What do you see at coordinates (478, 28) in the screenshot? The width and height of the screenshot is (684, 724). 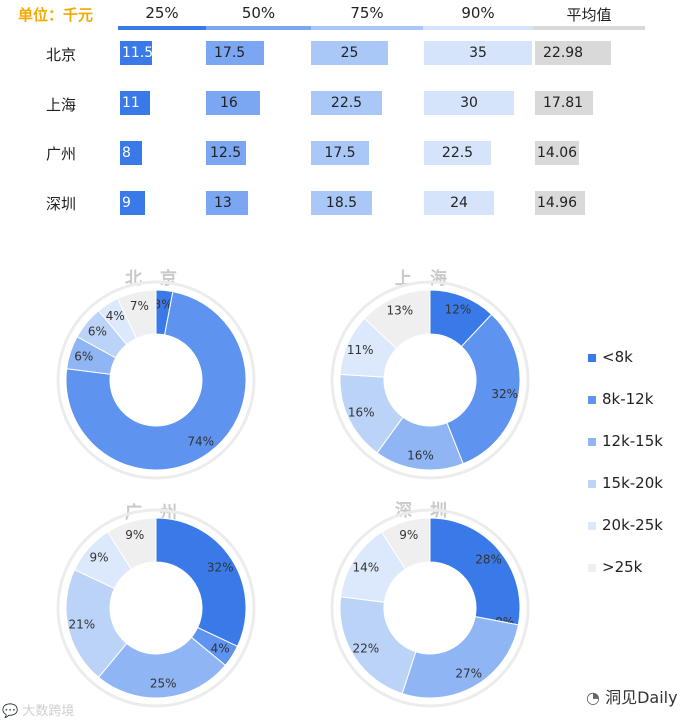 I see `header-underline-p90` at bounding box center [478, 28].